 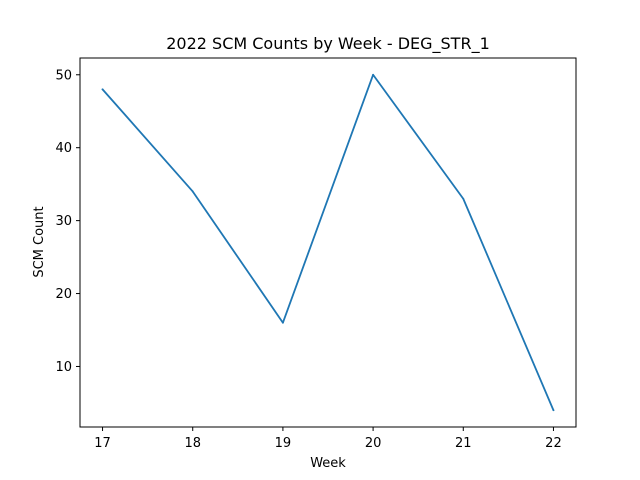 What do you see at coordinates (463, 443) in the screenshot?
I see `x-tick-label: 21` at bounding box center [463, 443].